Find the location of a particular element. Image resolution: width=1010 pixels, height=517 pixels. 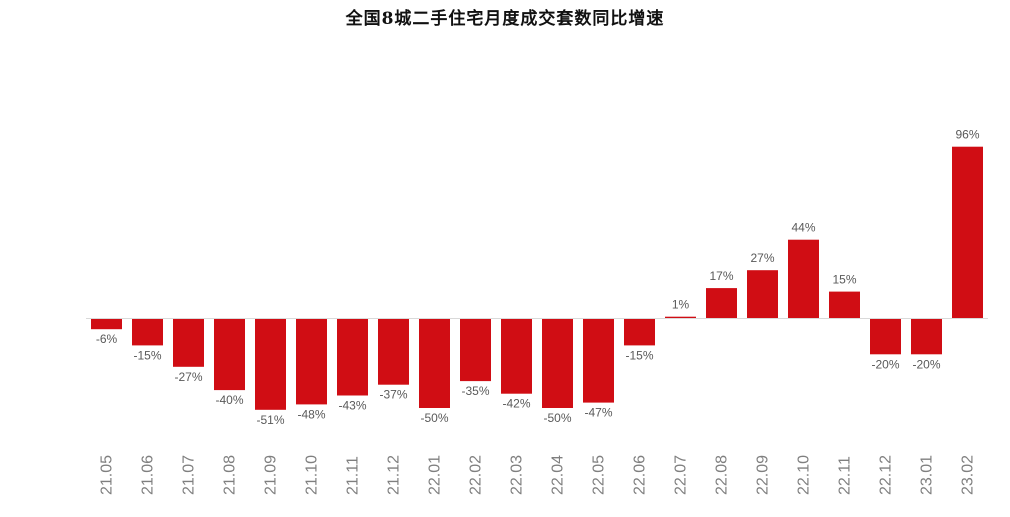

x-tick-label-21.08: 21.08 is located at coordinates (230, 475).